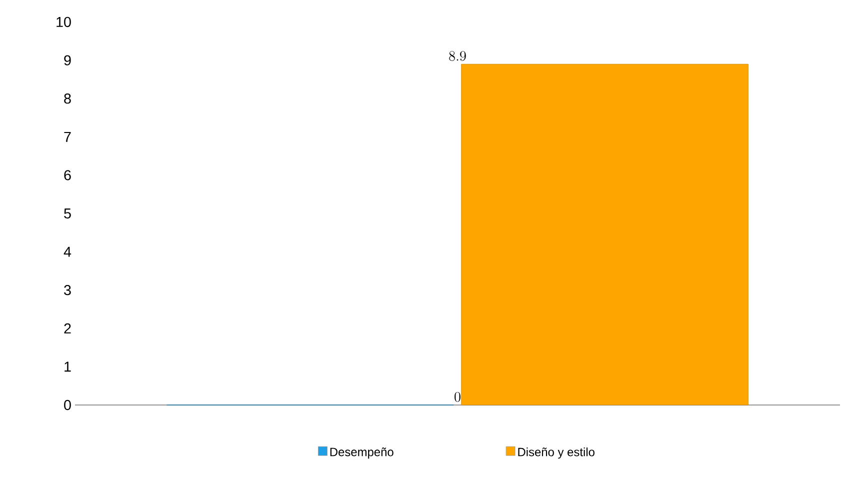 Image resolution: width=845 pixels, height=495 pixels. I want to click on y-tick-label: 5, so click(67, 213).